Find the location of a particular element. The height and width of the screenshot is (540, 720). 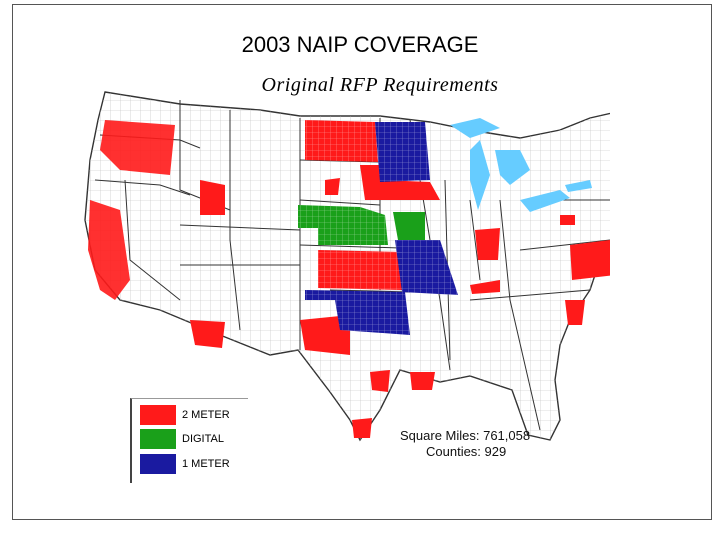

oregon-washington-region is located at coordinates (137, 147).